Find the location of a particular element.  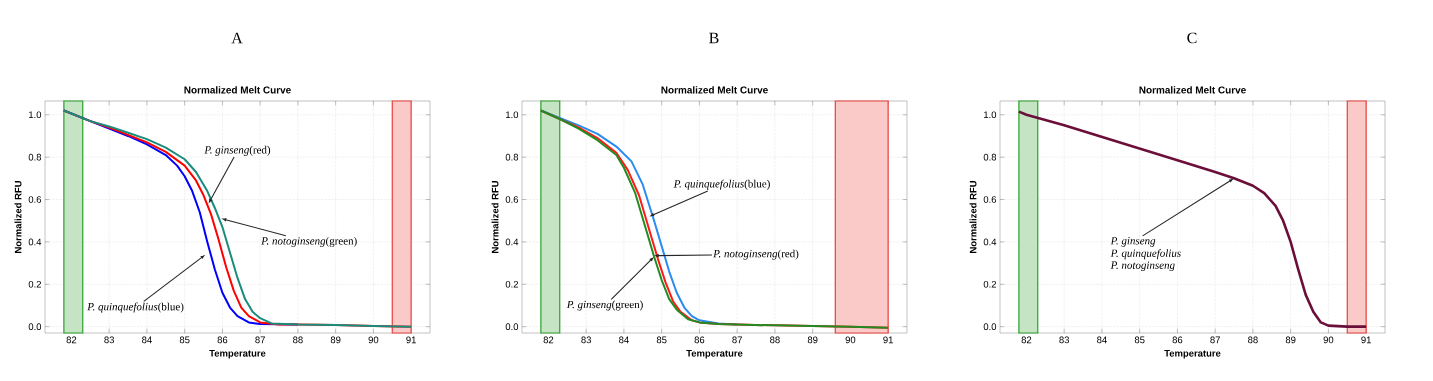

annotation: P. notoginseng is located at coordinates (1142, 266).